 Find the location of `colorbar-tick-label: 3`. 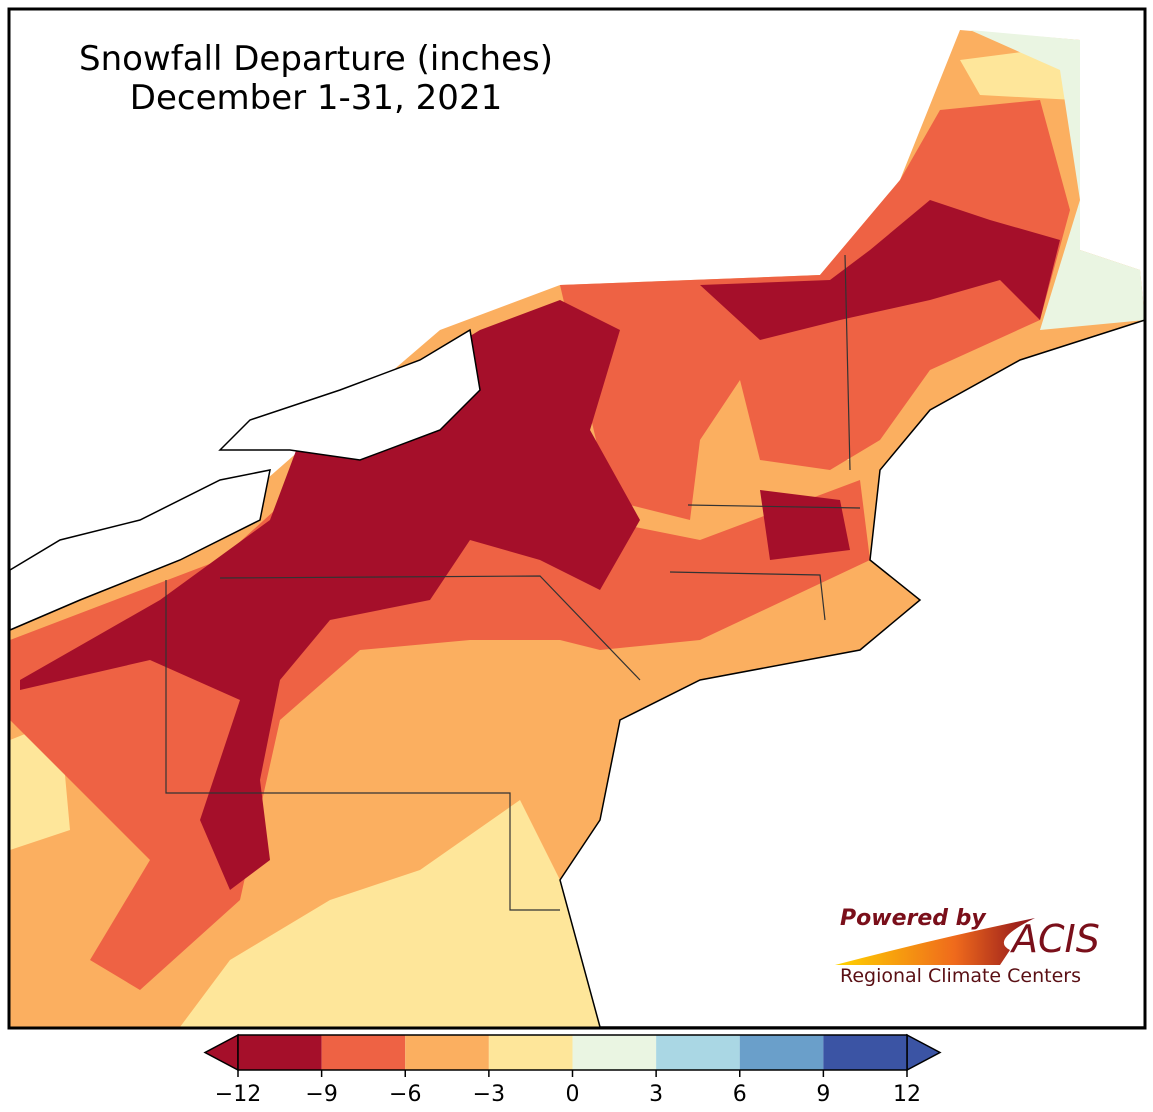

colorbar-tick-label: 3 is located at coordinates (656, 1094).